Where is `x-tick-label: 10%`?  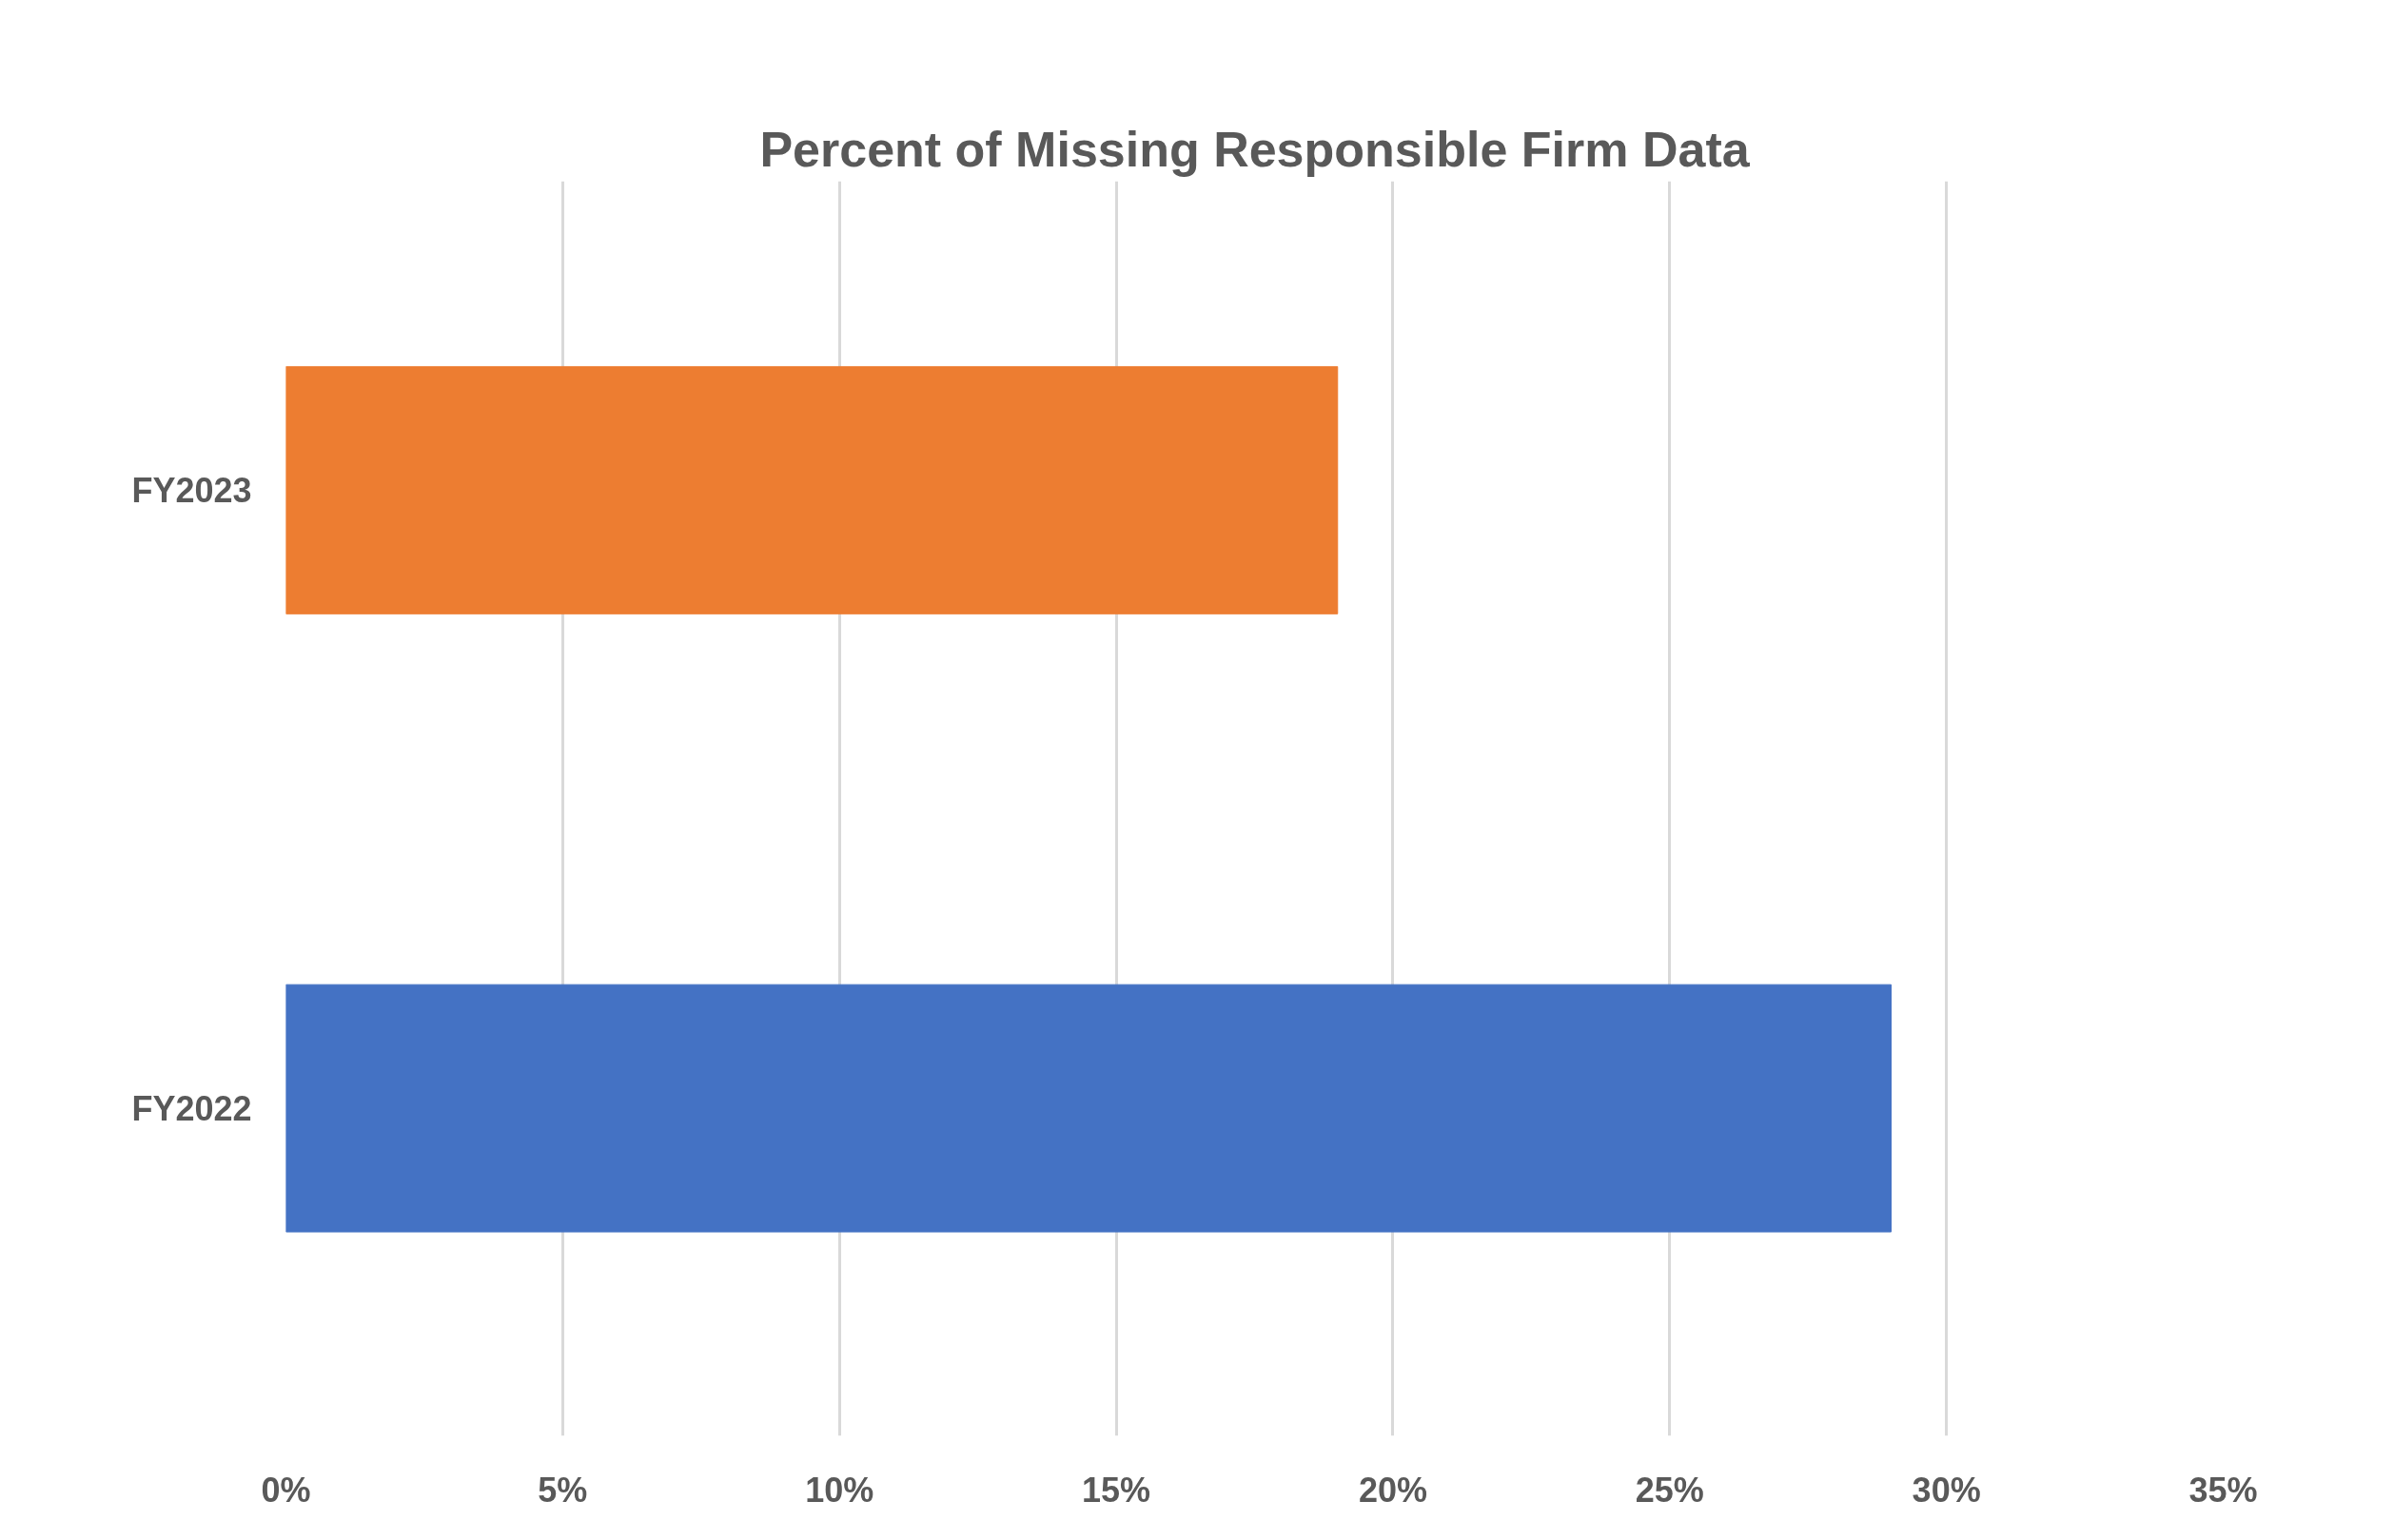 x-tick-label: 10% is located at coordinates (839, 1490).